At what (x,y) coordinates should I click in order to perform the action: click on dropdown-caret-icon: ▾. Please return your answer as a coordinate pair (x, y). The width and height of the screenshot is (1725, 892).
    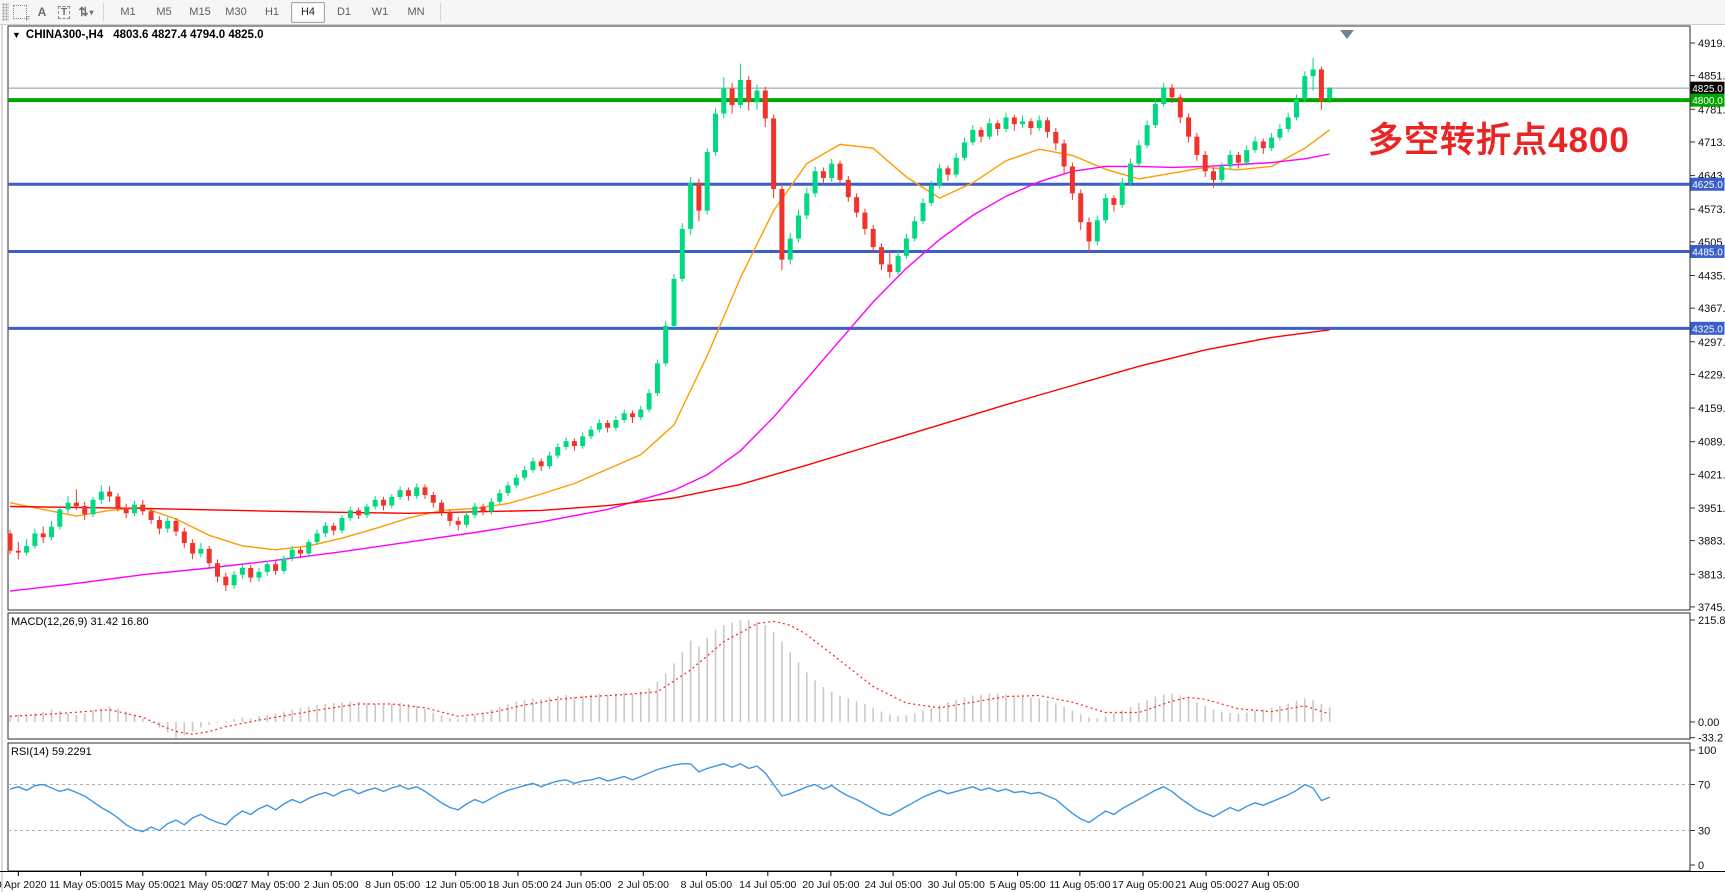
    Looking at the image, I should click on (91, 12).